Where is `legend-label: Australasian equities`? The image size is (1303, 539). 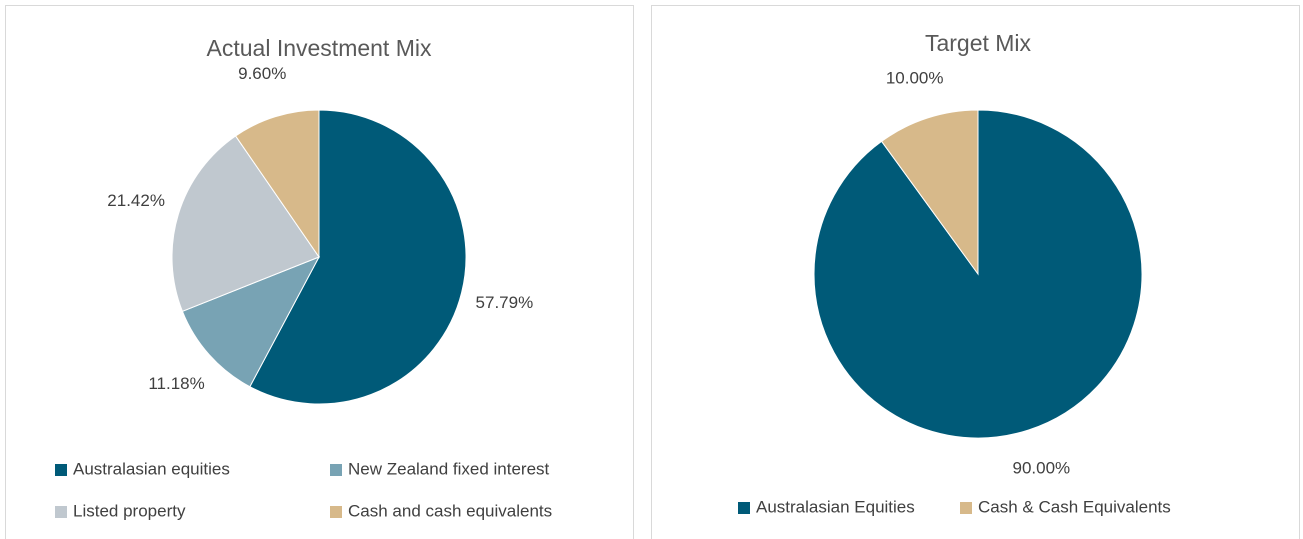
legend-label: Australasian equities is located at coordinates (151, 468).